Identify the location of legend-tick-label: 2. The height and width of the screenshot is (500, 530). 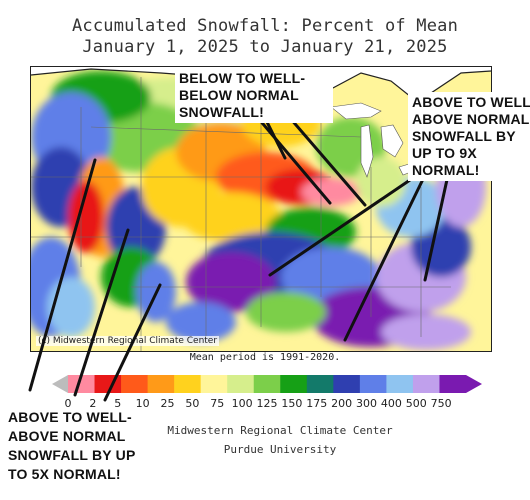
(93, 403).